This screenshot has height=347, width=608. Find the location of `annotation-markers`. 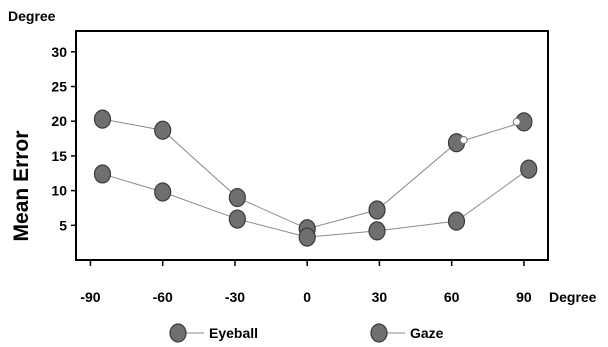

annotation-markers is located at coordinates (490, 130).